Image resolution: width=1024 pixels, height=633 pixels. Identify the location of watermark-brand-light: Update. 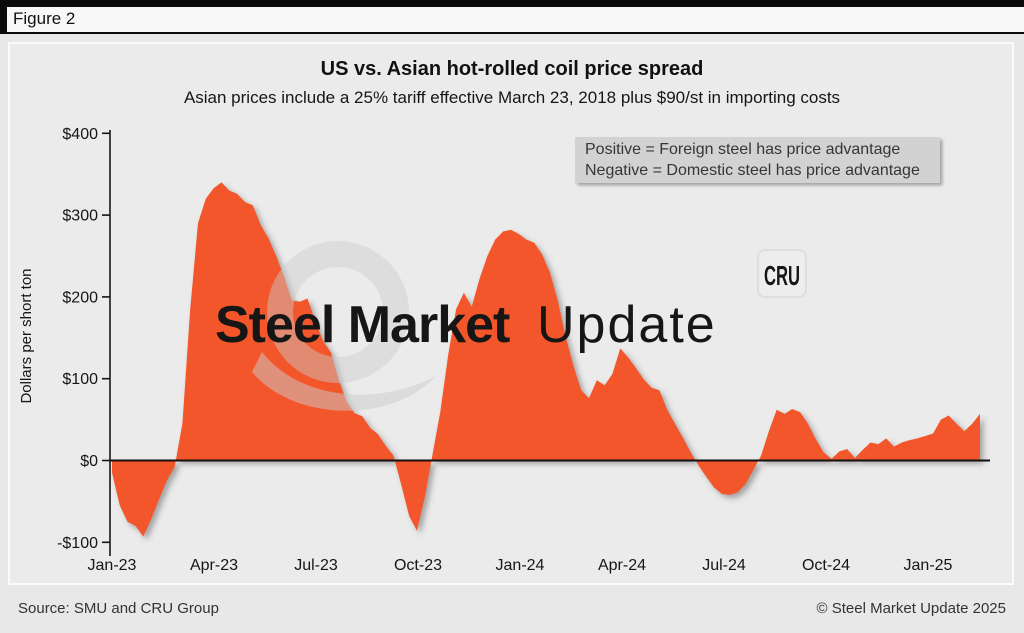
(627, 325).